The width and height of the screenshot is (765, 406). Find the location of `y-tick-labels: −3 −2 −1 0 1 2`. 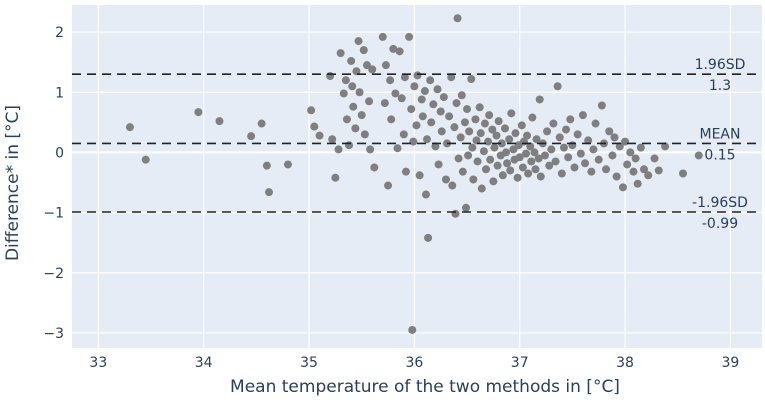

y-tick-labels: −3 −2 −1 0 1 2 is located at coordinates (53, 183).